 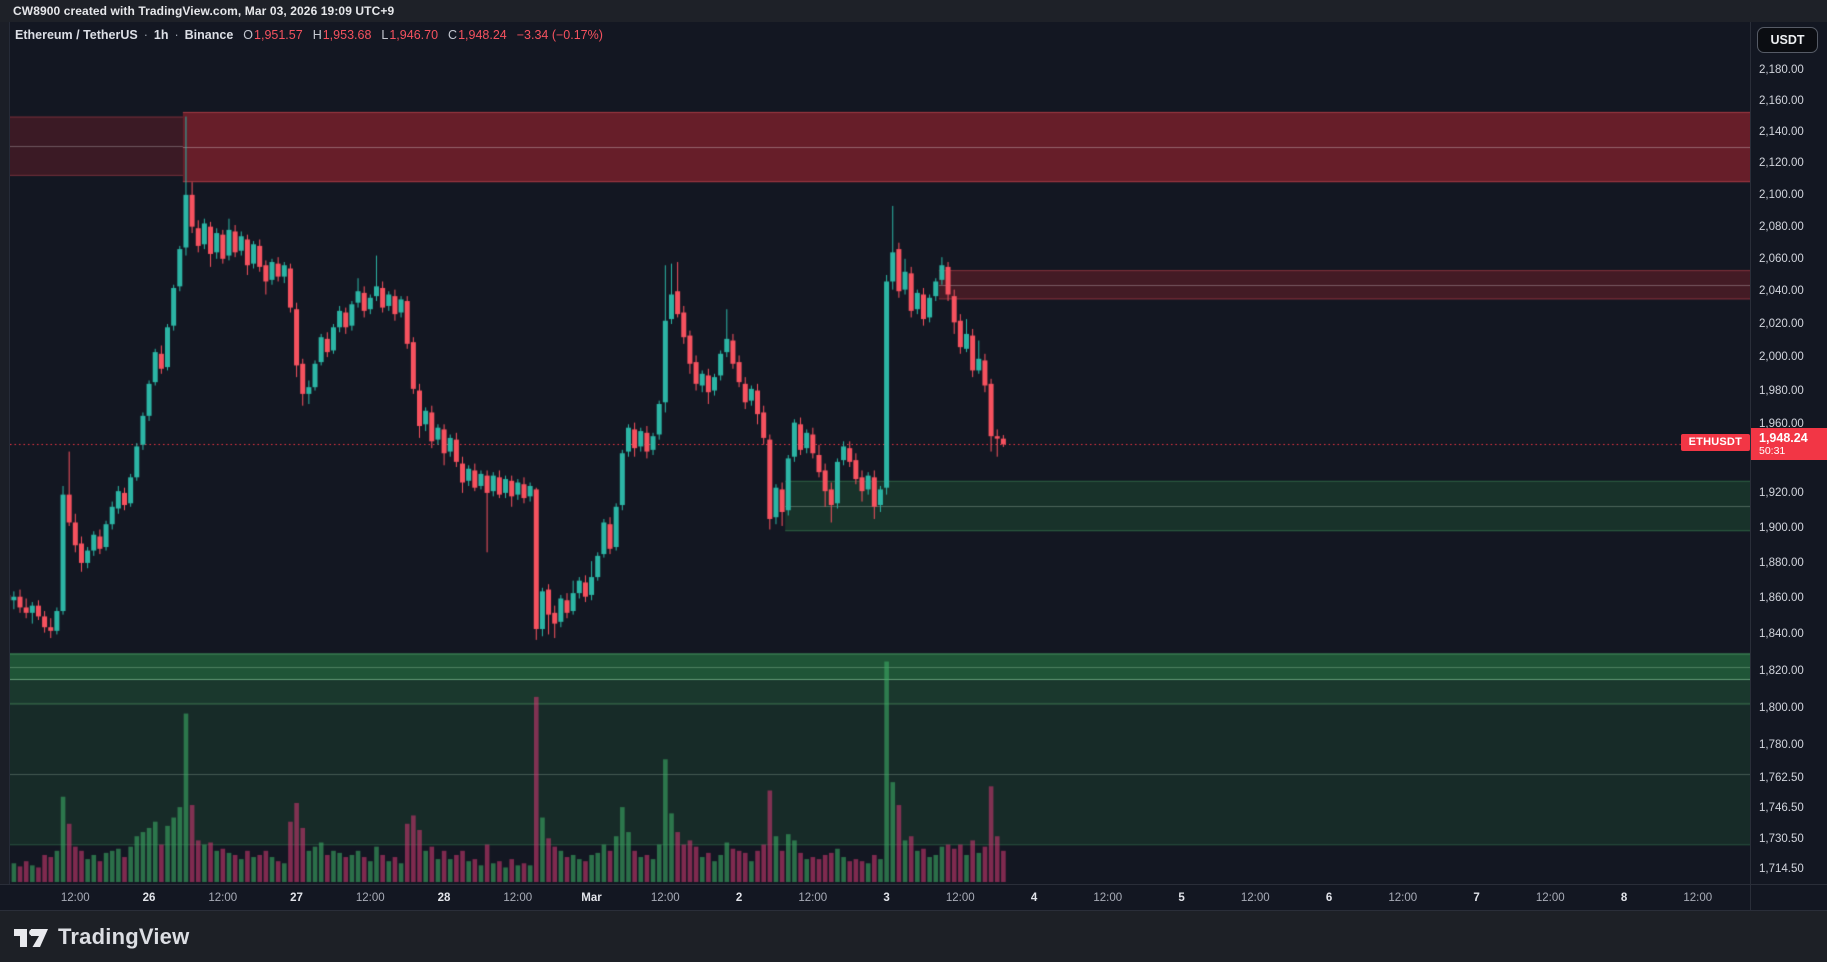 I want to click on ohlc-close: C1,948.24, so click(x=477, y=35).